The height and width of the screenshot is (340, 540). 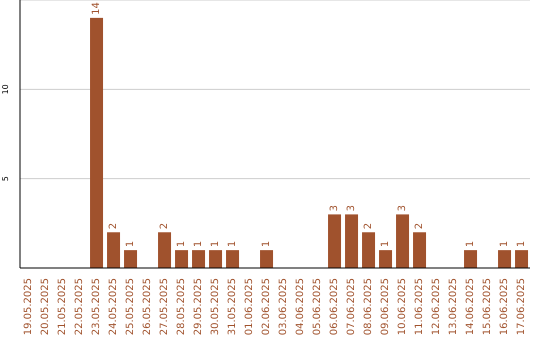 I want to click on x-tick-label: 26.05.2025, so click(x=147, y=307).